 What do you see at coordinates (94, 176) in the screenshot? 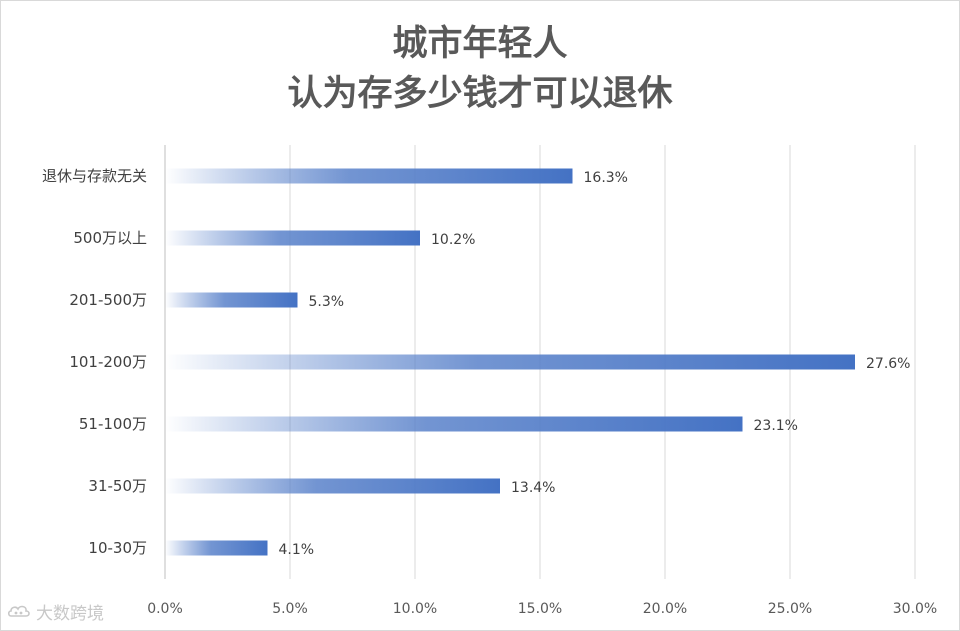
I see `category-label: 退休与存款无关` at bounding box center [94, 176].